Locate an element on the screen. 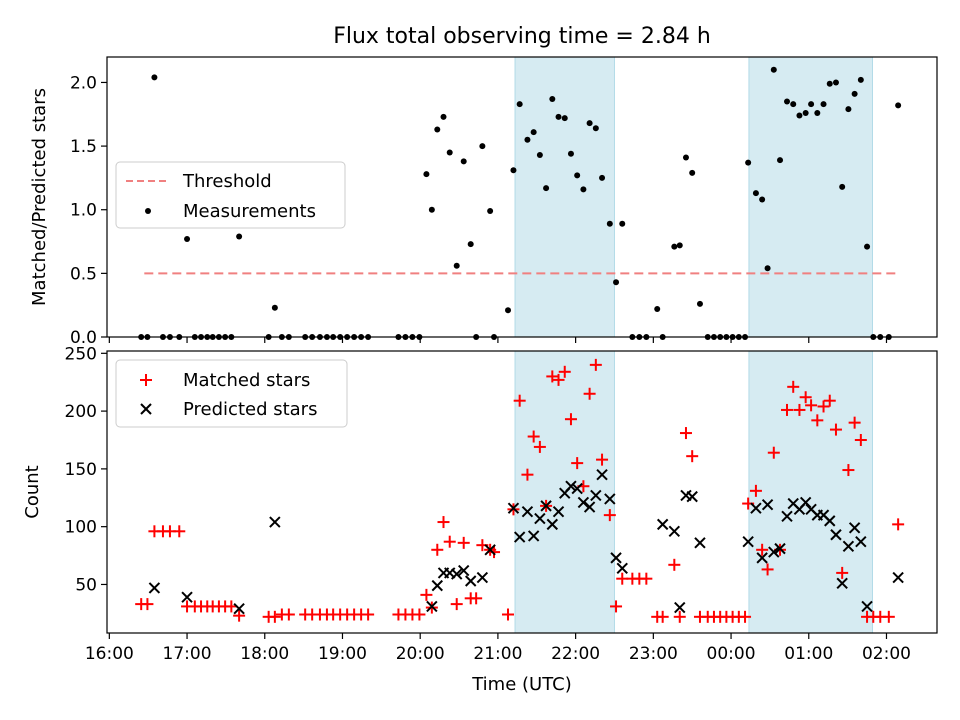 This screenshot has height=720, width=960. legend-measurements-swatch is located at coordinates (148, 211).